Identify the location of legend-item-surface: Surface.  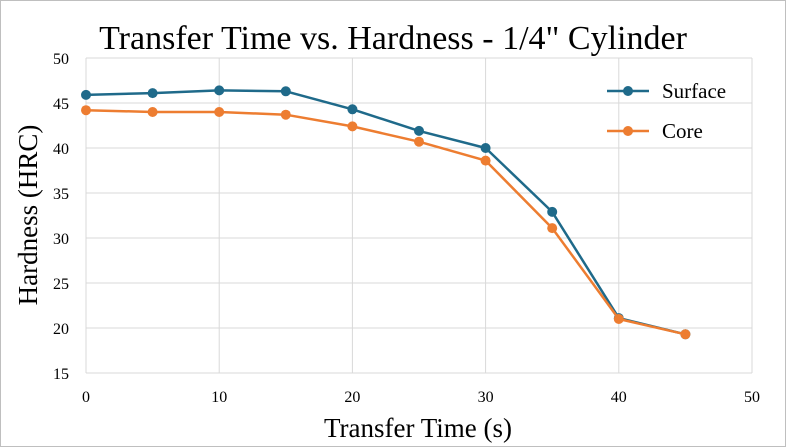
(666, 91).